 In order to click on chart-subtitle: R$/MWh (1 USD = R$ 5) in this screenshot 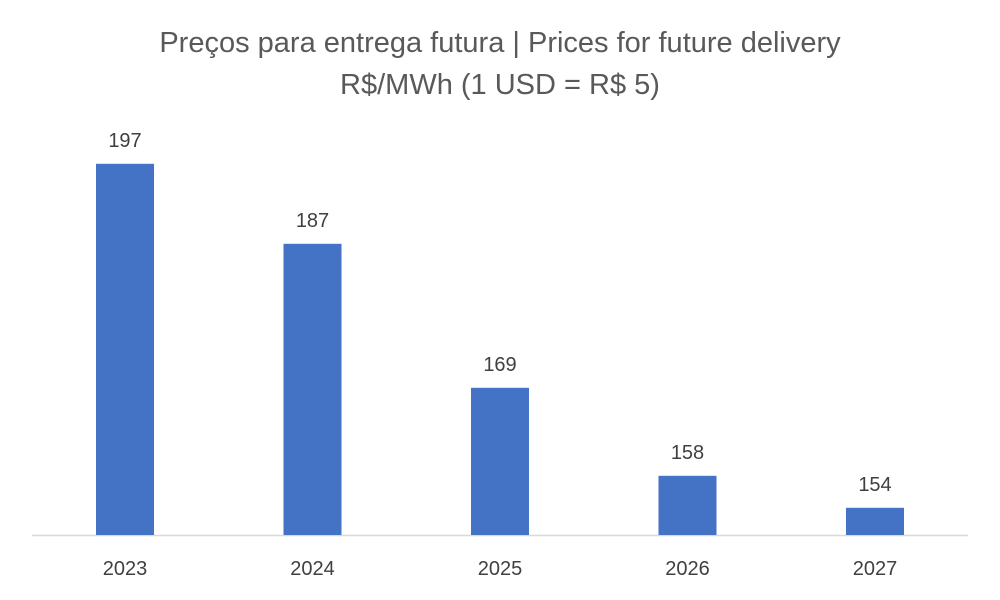, I will do `click(500, 85)`.